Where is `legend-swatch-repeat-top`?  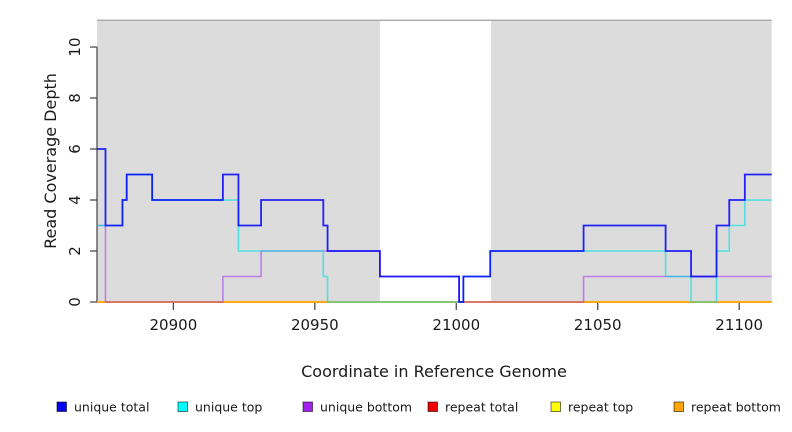 legend-swatch-repeat-top is located at coordinates (555, 406).